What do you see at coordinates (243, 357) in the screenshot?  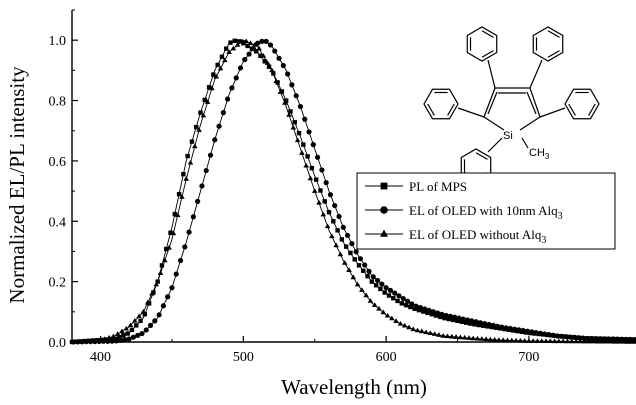 I see `x-tick-label: 500` at bounding box center [243, 357].